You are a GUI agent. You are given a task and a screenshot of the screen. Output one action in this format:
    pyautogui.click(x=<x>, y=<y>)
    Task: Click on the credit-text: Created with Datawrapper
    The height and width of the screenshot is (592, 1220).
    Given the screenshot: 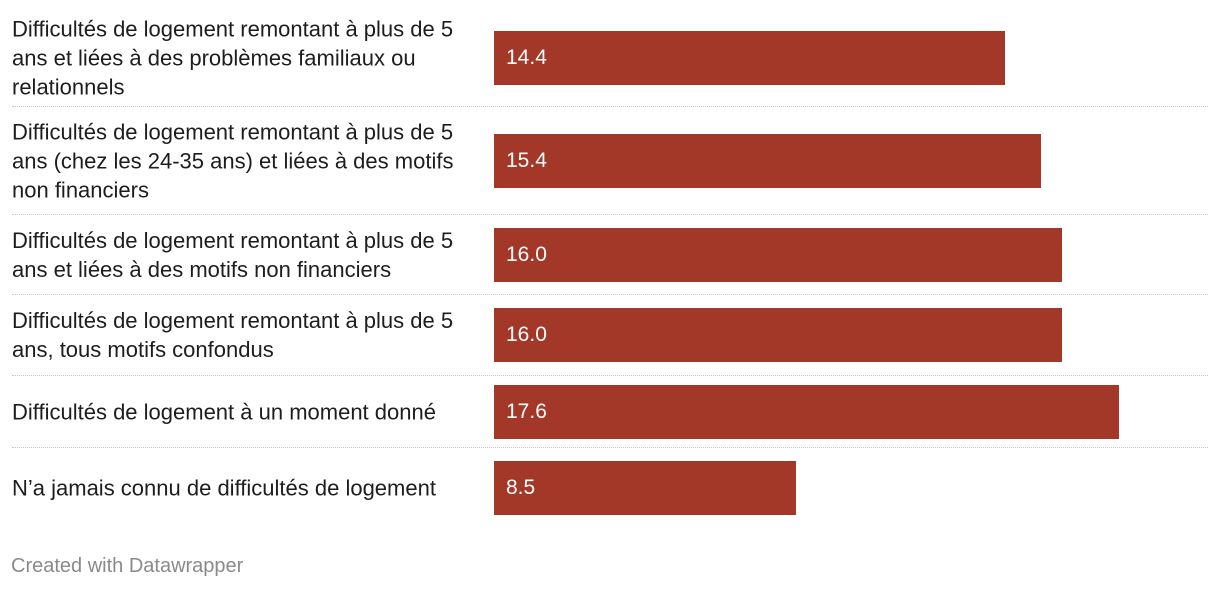 What is the action you would take?
    pyautogui.click(x=127, y=566)
    